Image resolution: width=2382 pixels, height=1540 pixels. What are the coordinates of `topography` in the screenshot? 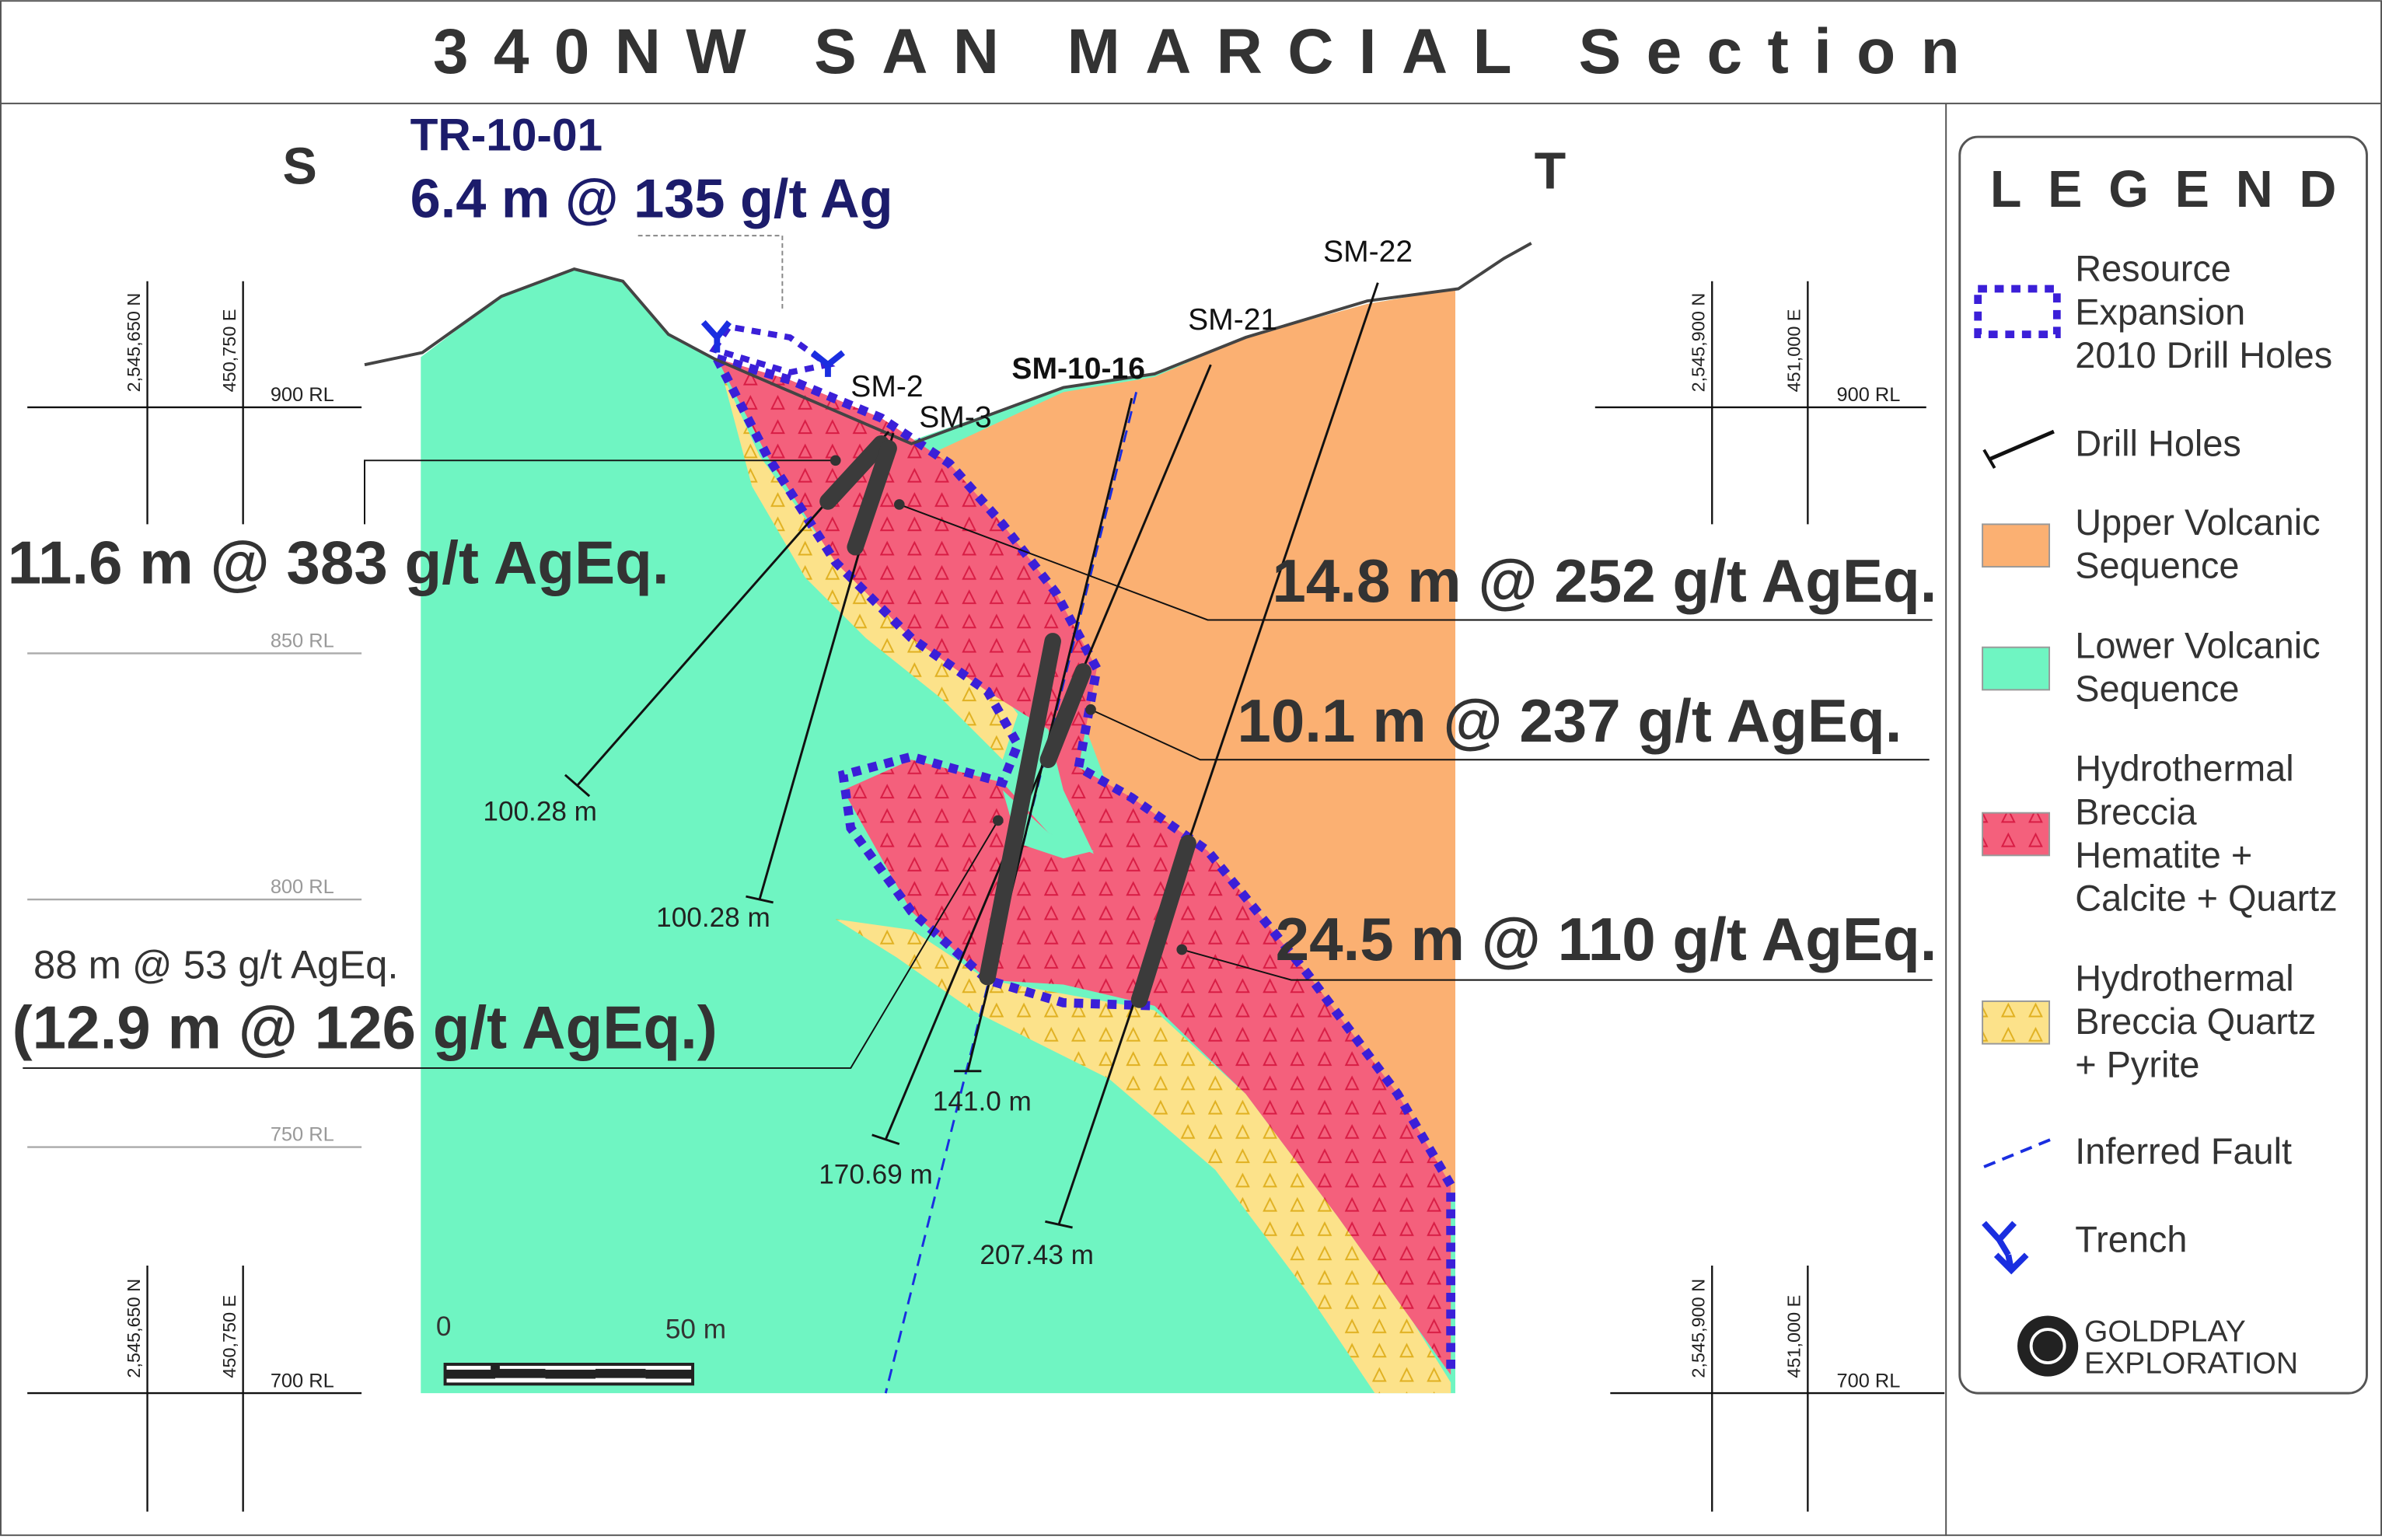 It's located at (948, 343).